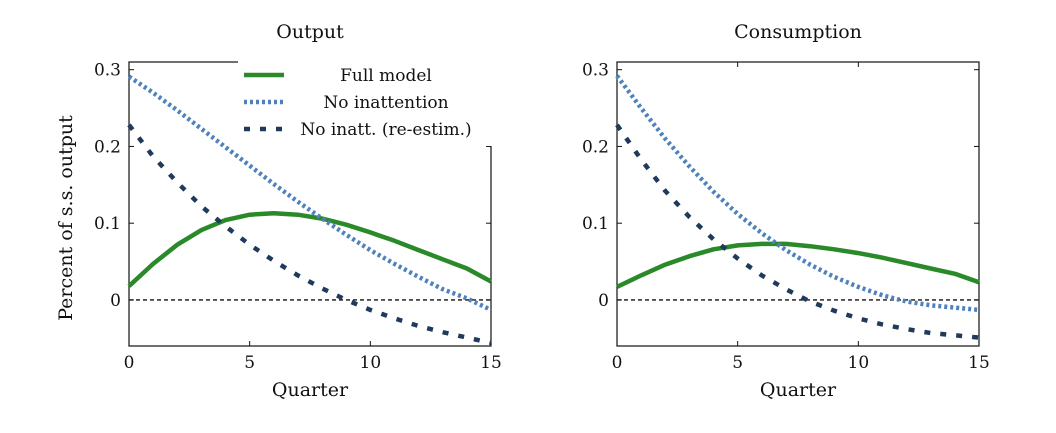  Describe the element at coordinates (66, 218) in the screenshot. I see `y-axis-label: Percent of s.s. output` at that location.